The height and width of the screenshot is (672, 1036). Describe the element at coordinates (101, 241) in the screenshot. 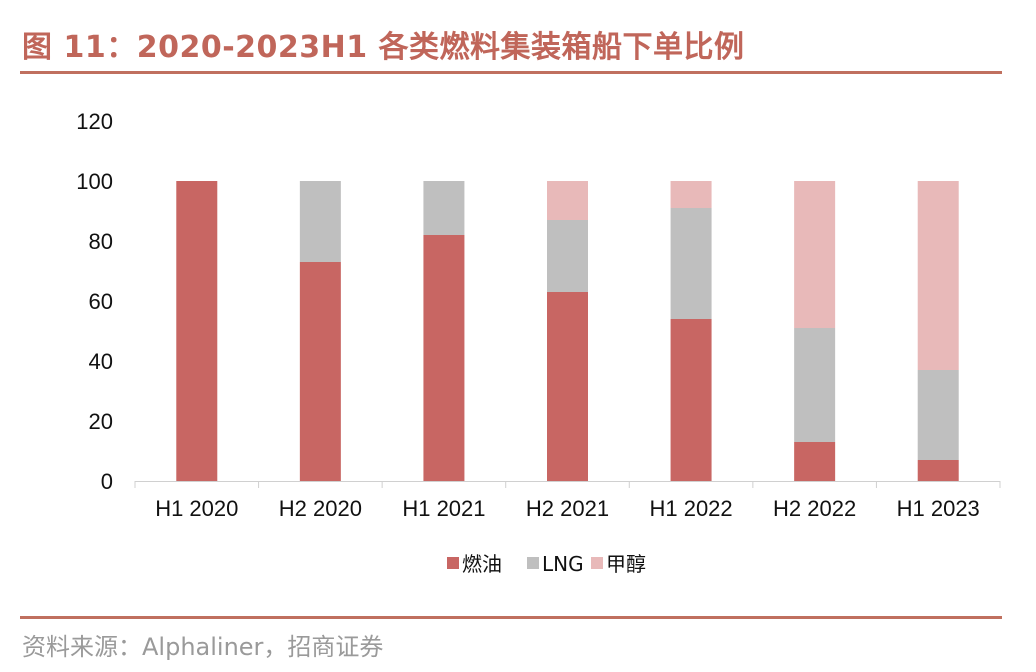

I see `y-tick-label: 80` at that location.